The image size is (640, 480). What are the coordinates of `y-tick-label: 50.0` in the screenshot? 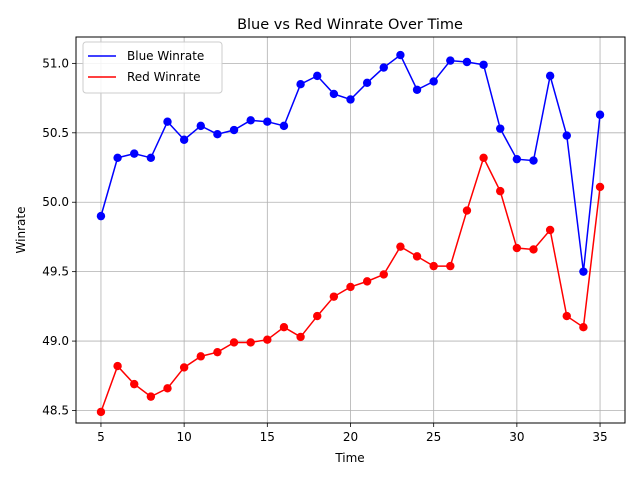 It's located at (55, 202).